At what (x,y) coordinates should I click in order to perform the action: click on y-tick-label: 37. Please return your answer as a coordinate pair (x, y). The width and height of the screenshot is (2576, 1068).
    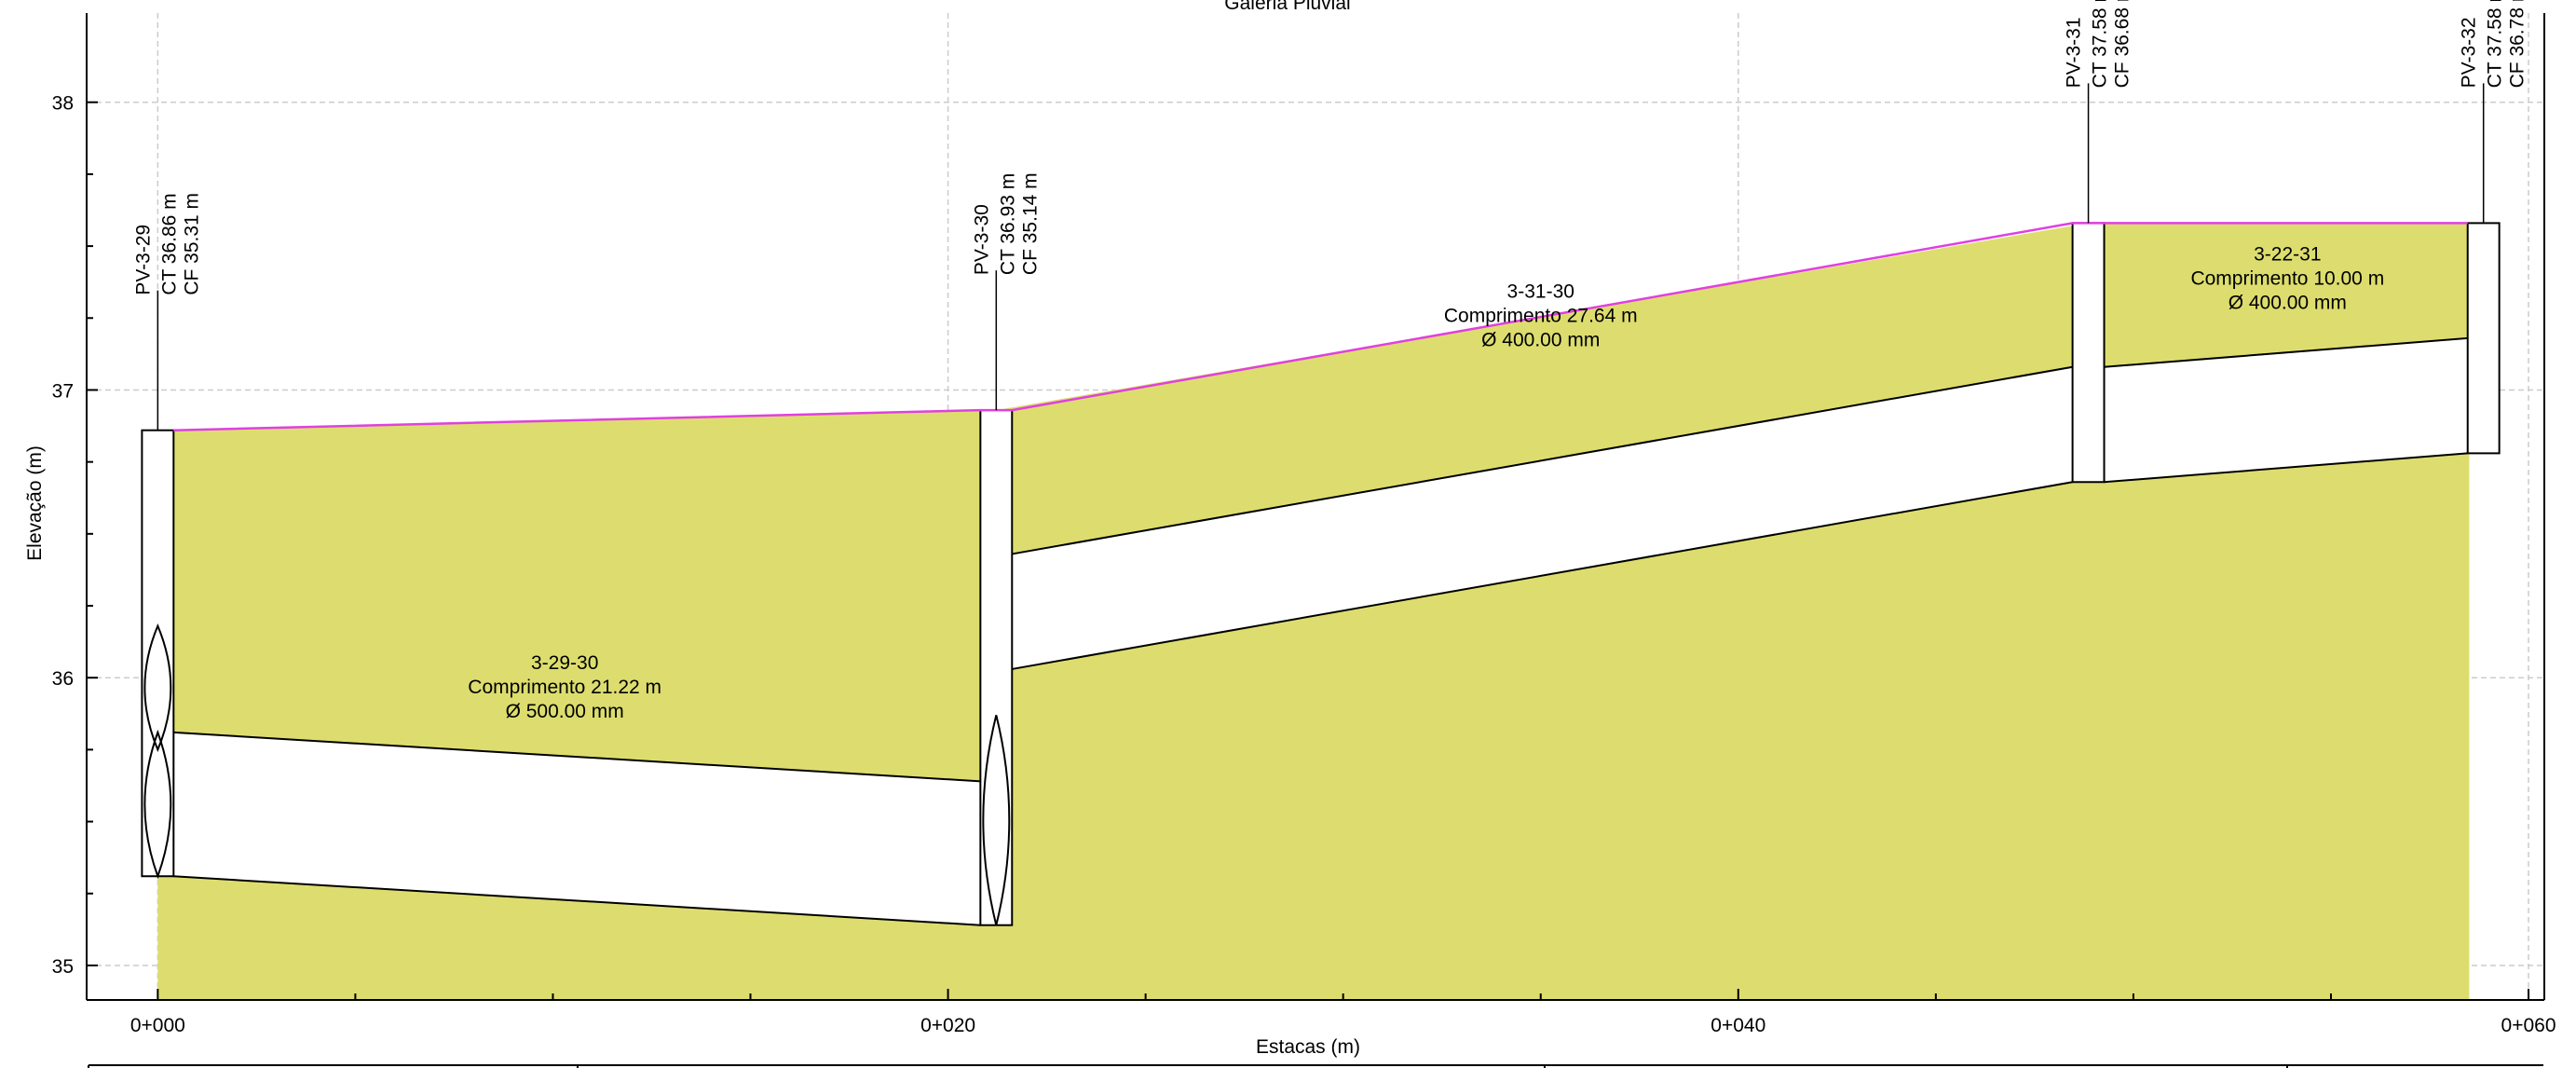
    Looking at the image, I should click on (63, 391).